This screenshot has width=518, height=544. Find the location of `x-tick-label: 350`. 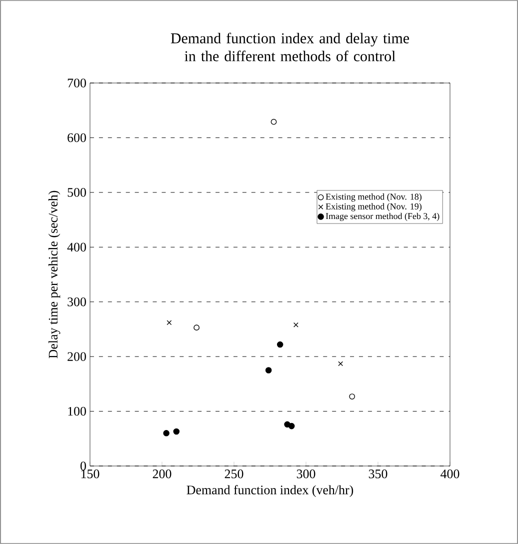

x-tick-label: 350 is located at coordinates (378, 474).